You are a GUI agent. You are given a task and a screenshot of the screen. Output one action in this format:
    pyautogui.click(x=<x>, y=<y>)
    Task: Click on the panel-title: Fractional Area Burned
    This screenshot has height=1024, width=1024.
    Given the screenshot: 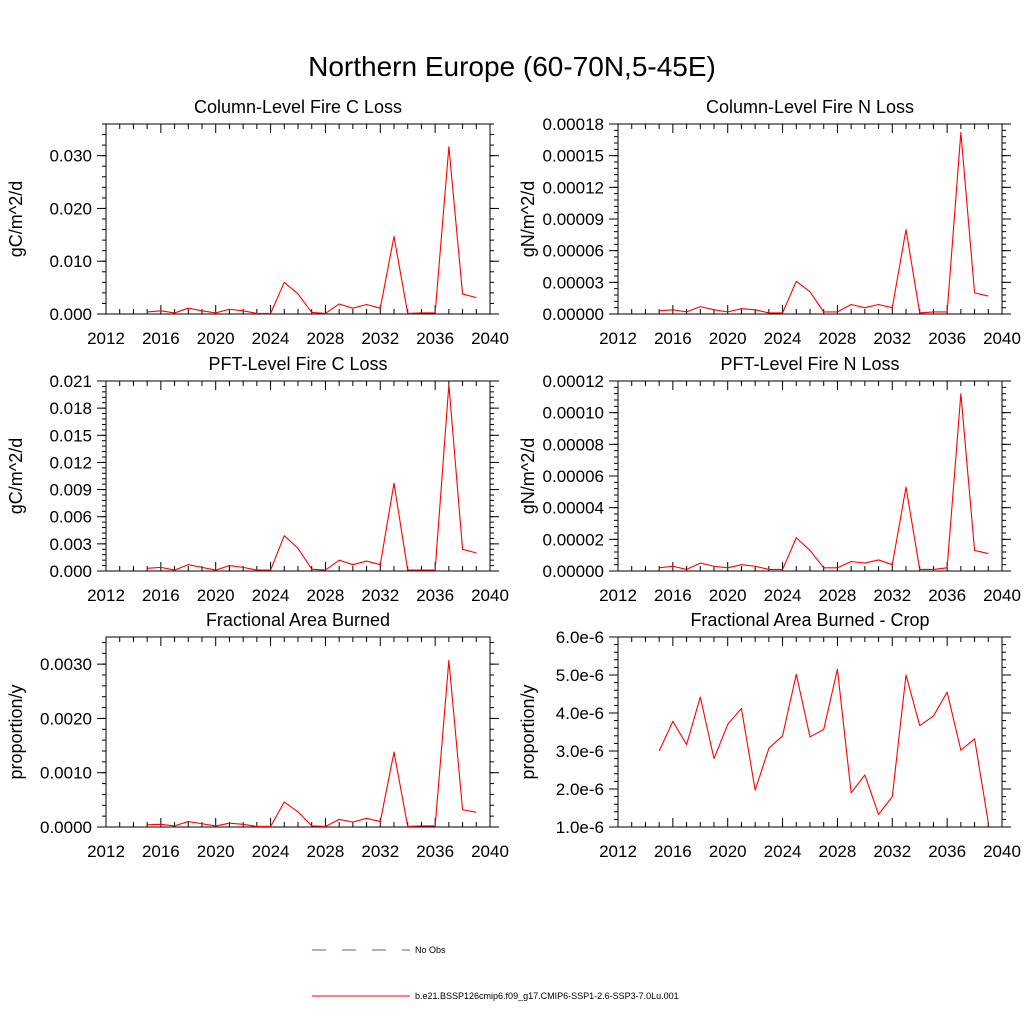 What is the action you would take?
    pyautogui.click(x=298, y=620)
    